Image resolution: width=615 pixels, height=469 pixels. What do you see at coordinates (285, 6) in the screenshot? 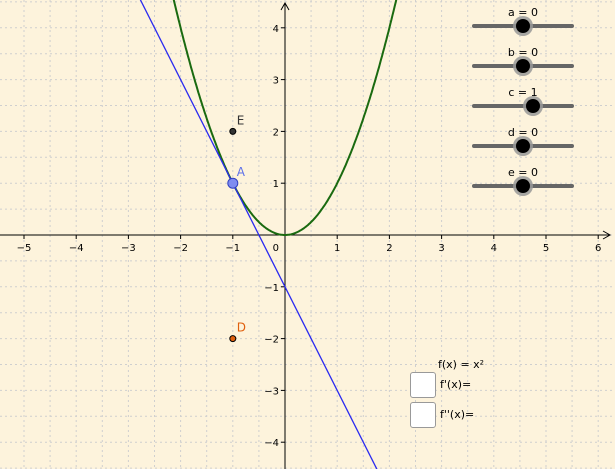
I see `y-axis-arrow` at bounding box center [285, 6].